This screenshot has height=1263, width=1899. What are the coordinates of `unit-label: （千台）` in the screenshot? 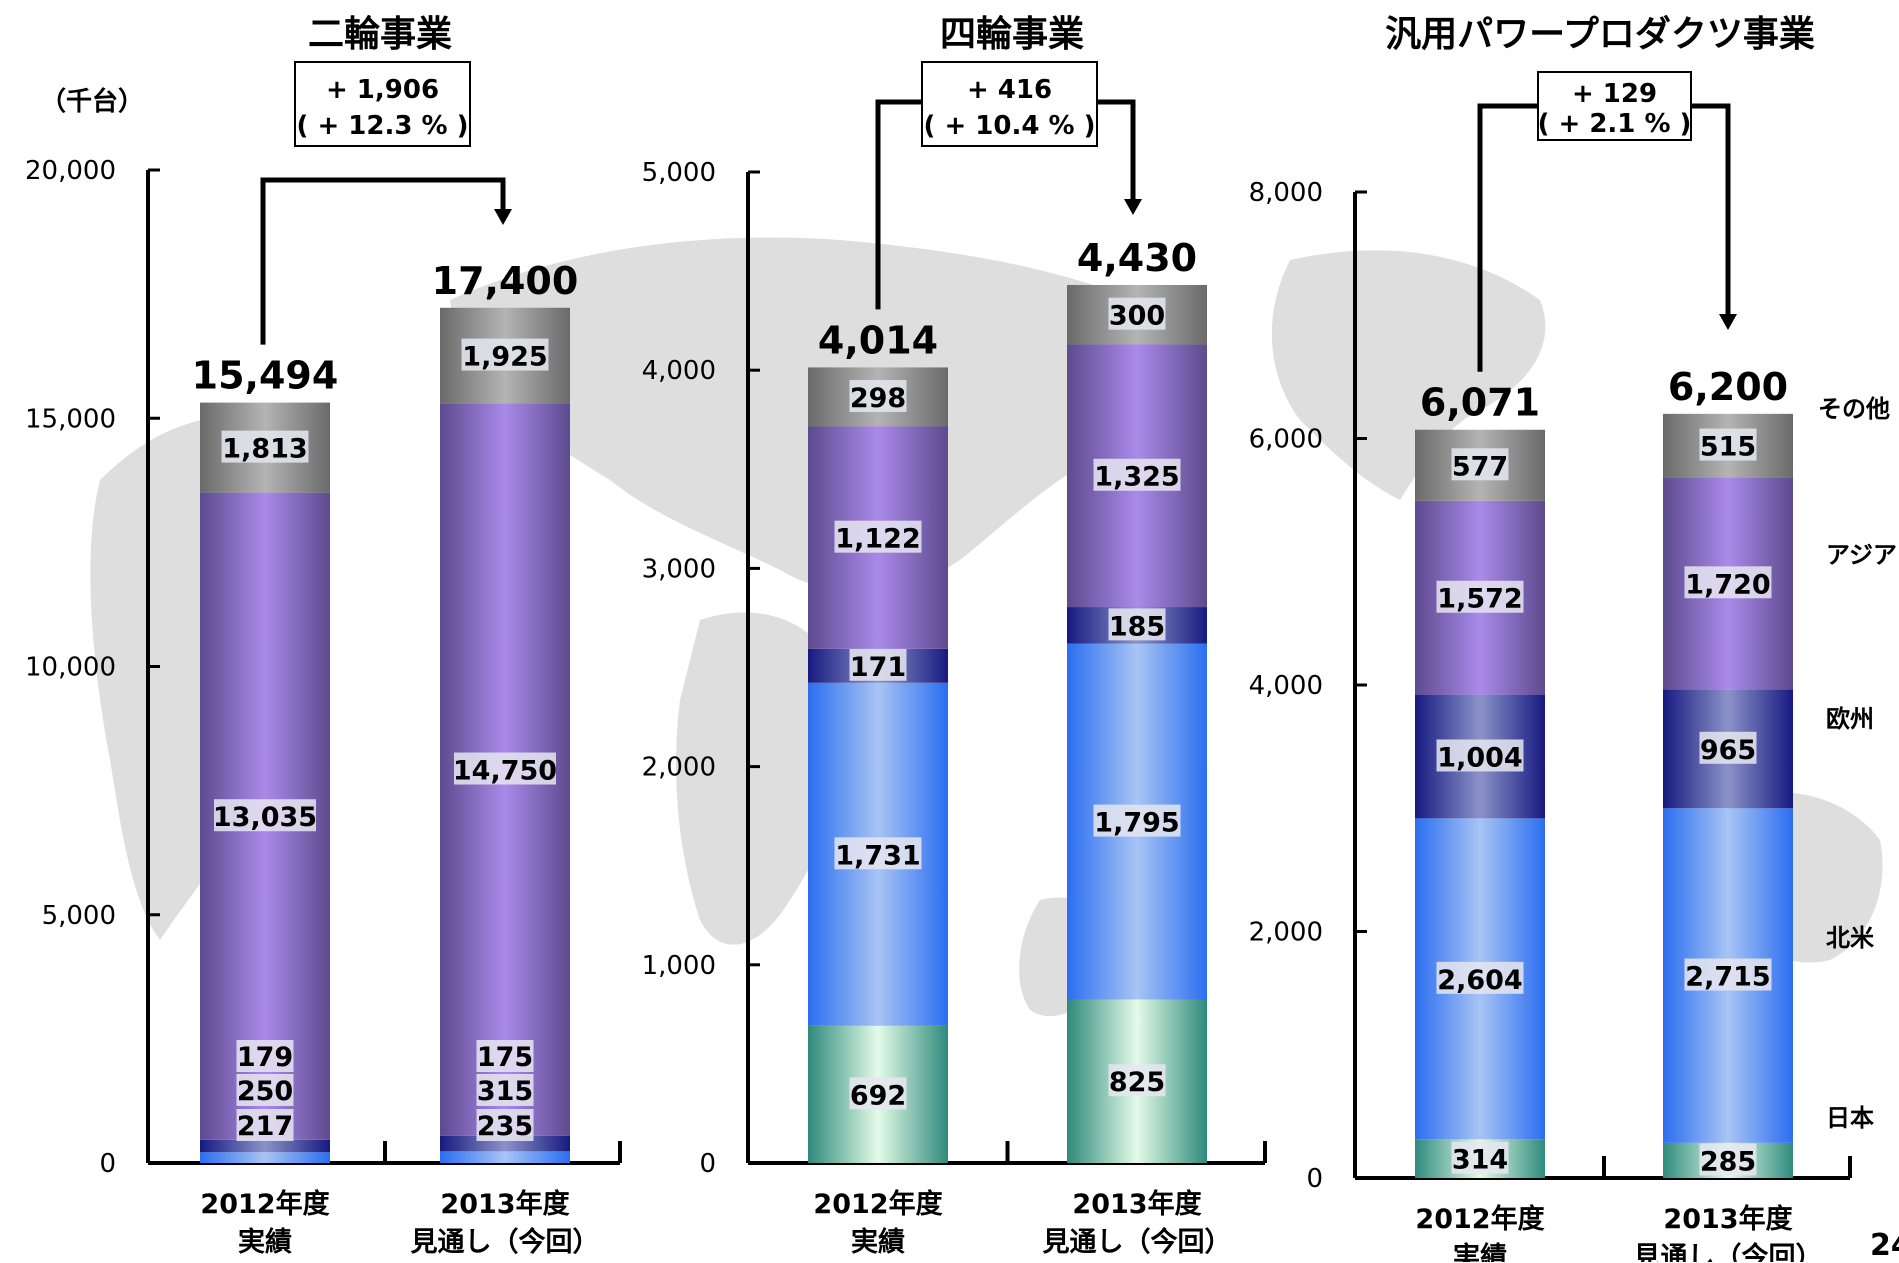 It's located at (92, 101).